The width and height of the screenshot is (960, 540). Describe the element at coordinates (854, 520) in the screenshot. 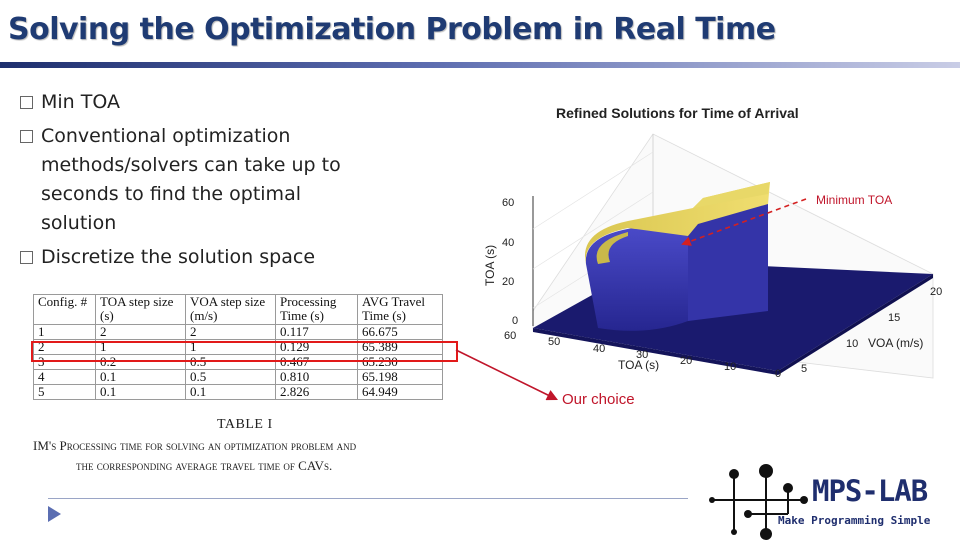

I see `logo-tagline: Make Programming Simple` at that location.